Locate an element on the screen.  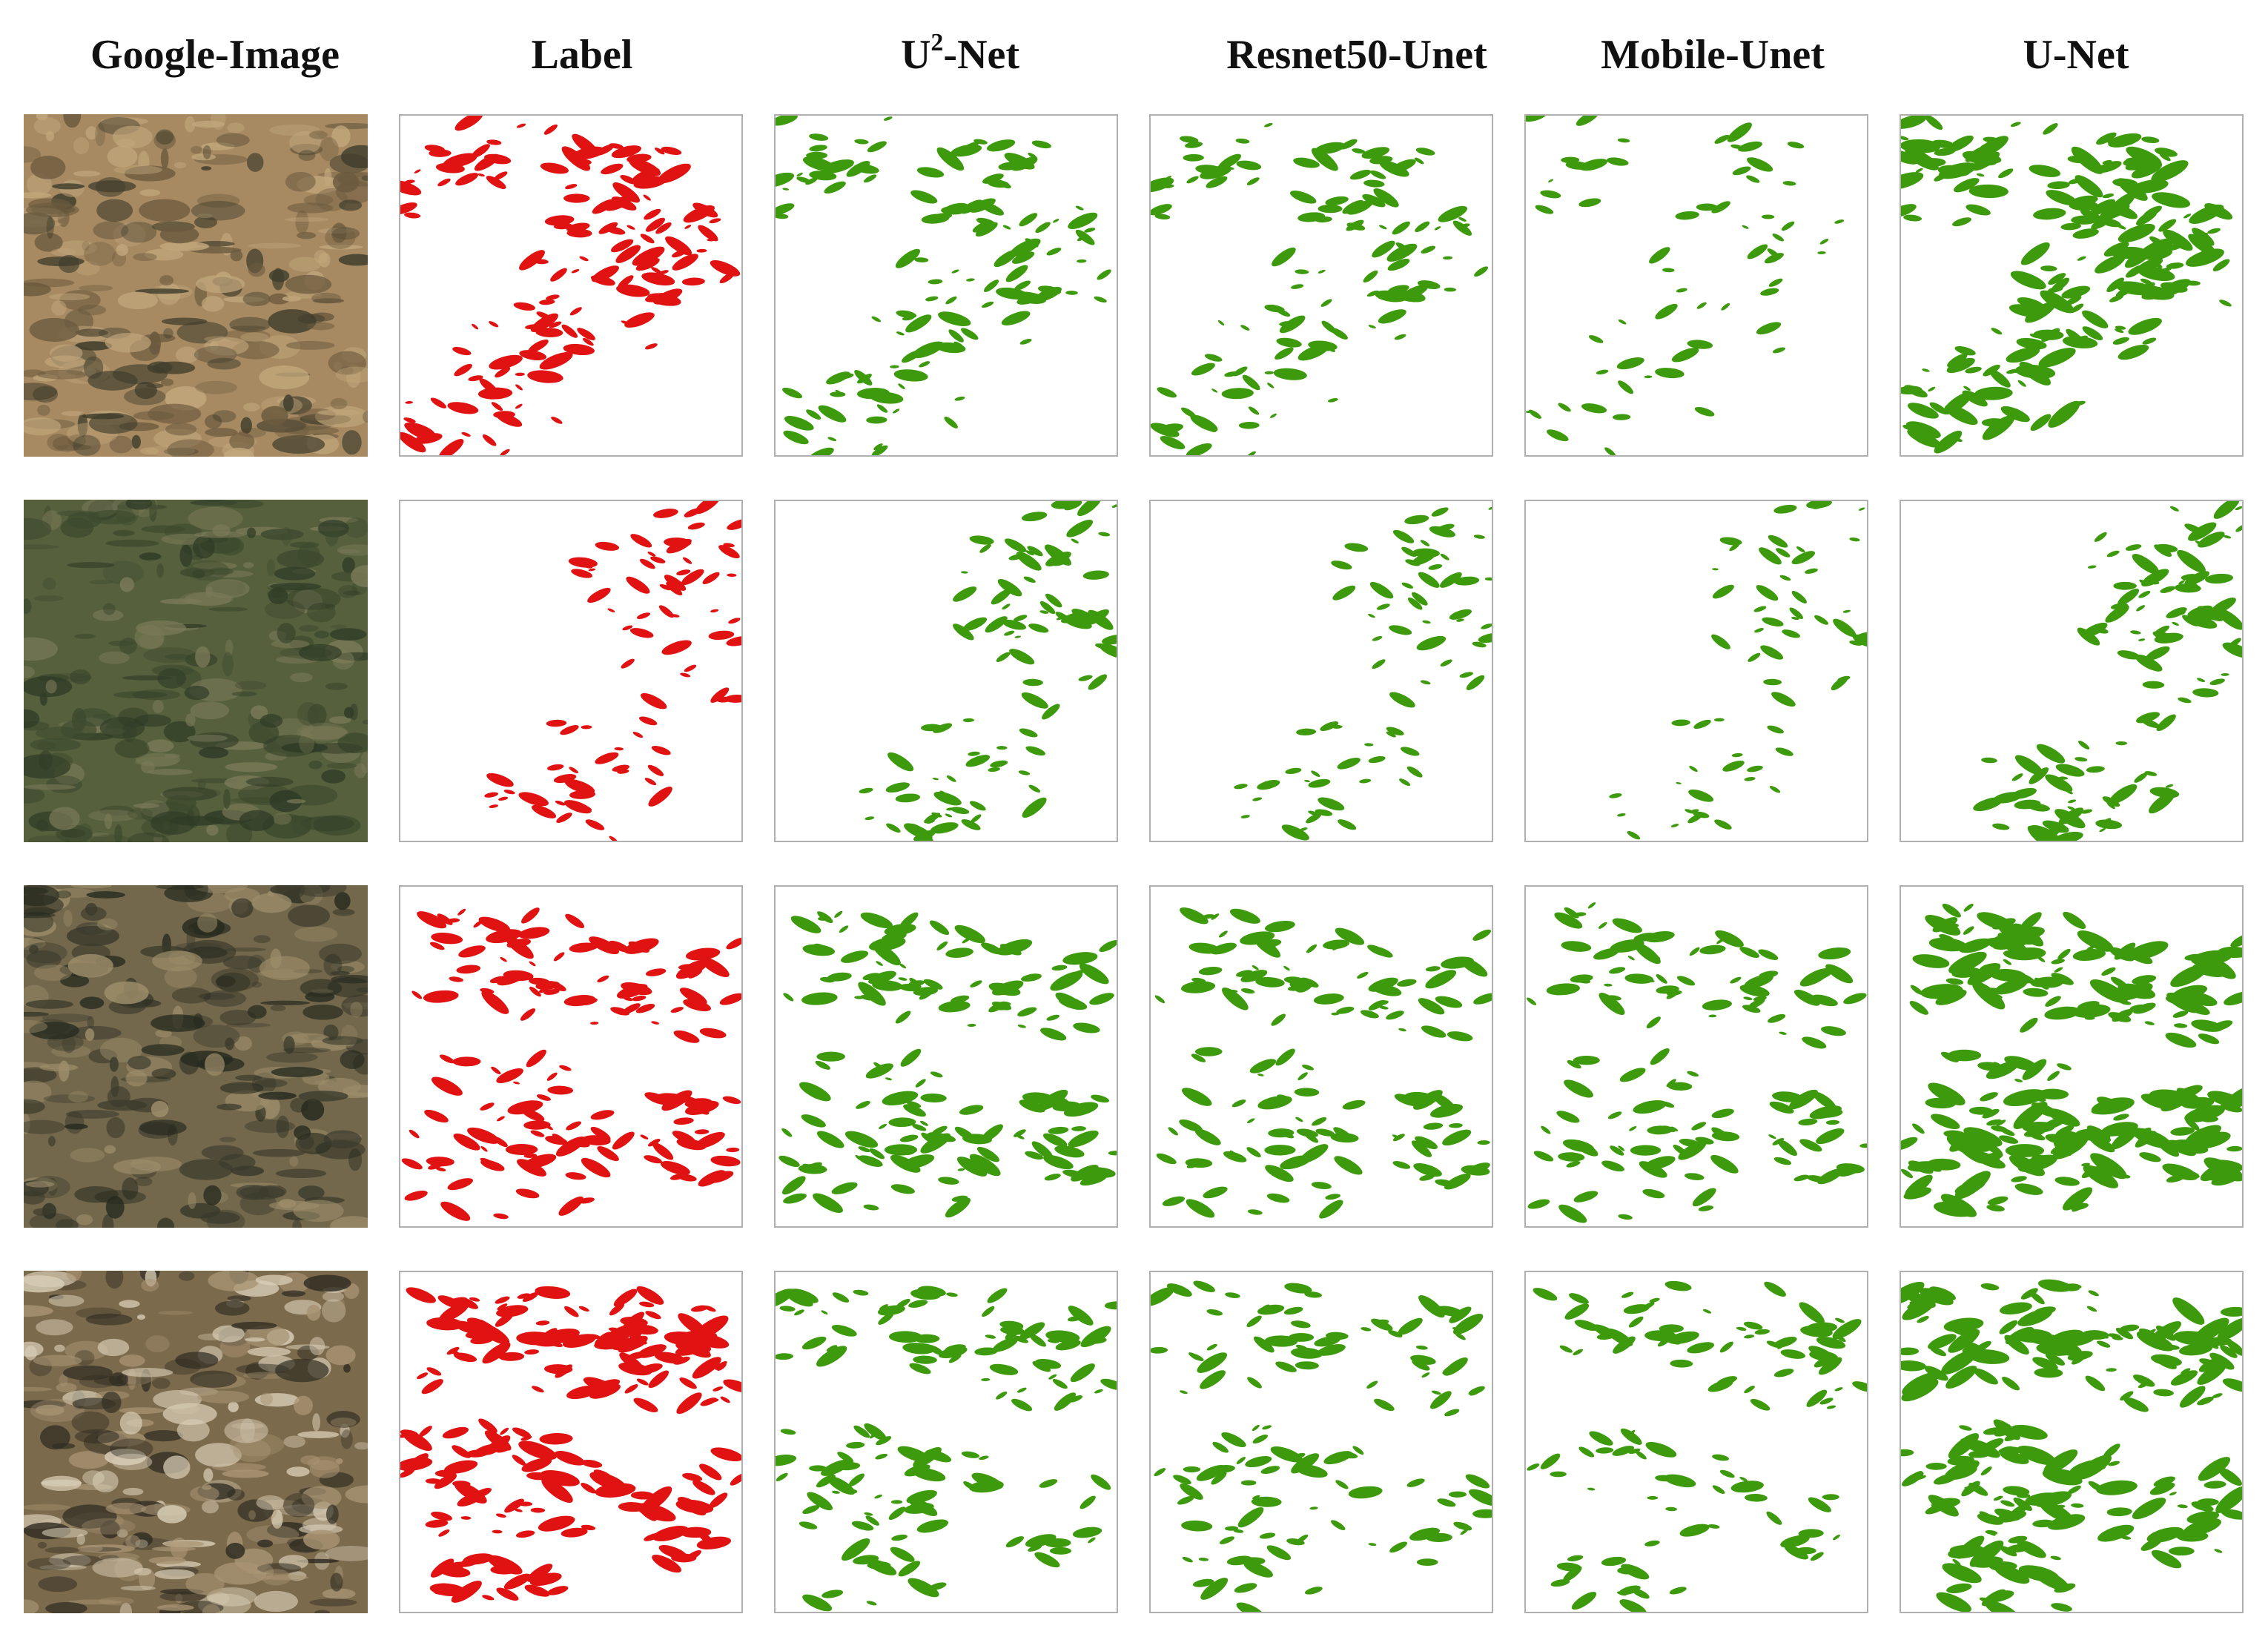
segmentation-mask-resnet50 is located at coordinates (1321, 285).